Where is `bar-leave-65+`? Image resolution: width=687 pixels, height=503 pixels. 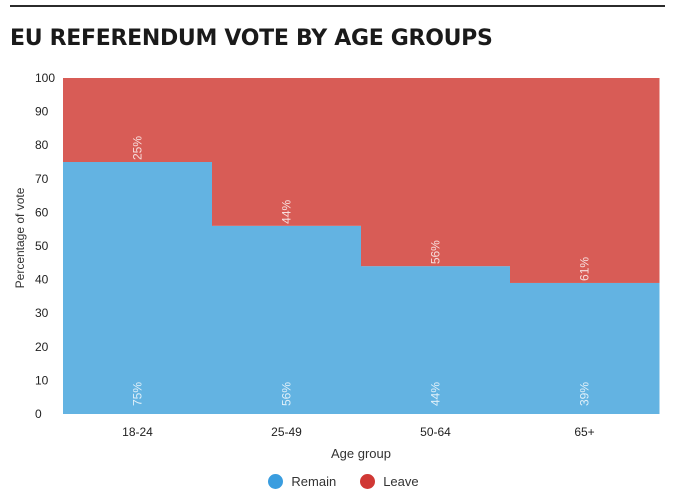
bar-leave-65+ is located at coordinates (585, 180).